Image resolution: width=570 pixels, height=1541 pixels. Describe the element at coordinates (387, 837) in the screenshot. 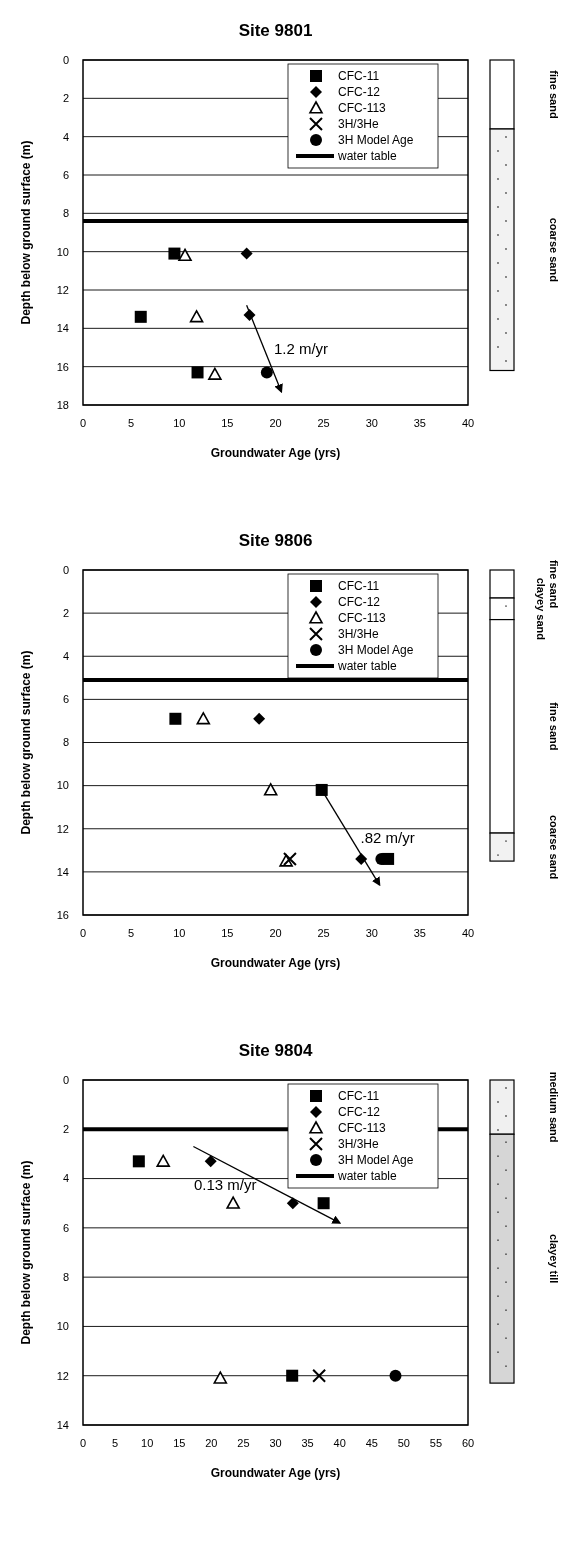

I see `annotation: .82 m/yr` at that location.